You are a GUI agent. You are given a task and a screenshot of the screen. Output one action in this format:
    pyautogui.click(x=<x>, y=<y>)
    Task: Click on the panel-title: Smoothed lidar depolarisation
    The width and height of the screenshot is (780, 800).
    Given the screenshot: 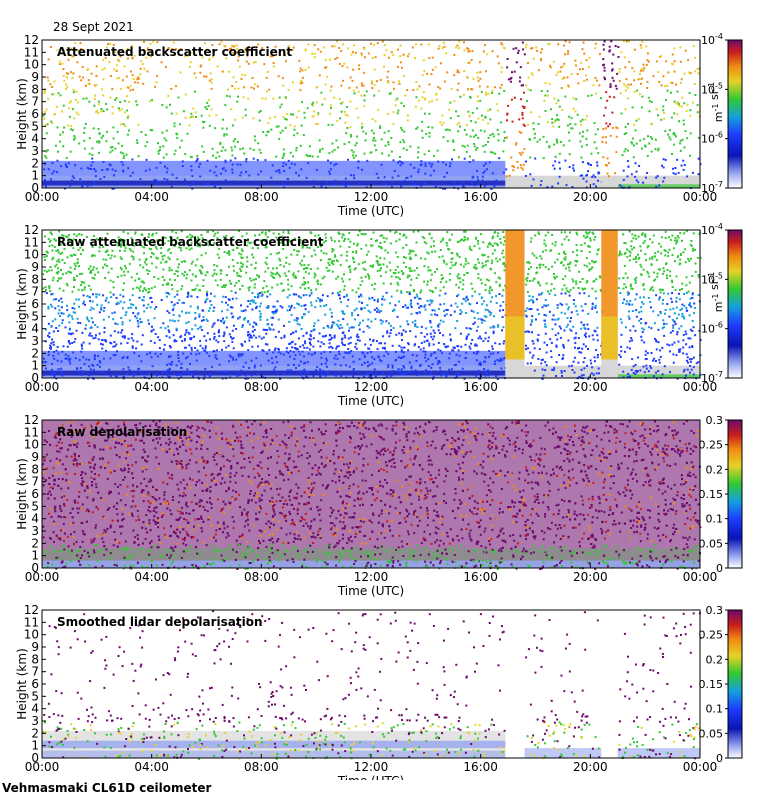 What is the action you would take?
    pyautogui.click(x=160, y=622)
    